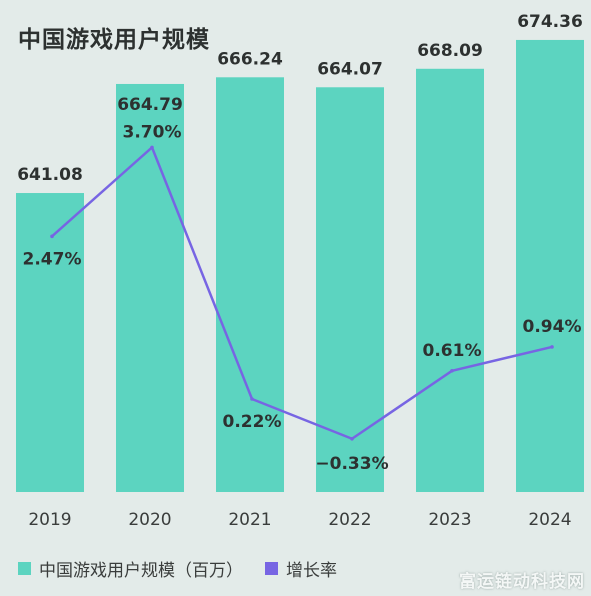  I want to click on growth-rate-label: 0.61%, so click(452, 351).